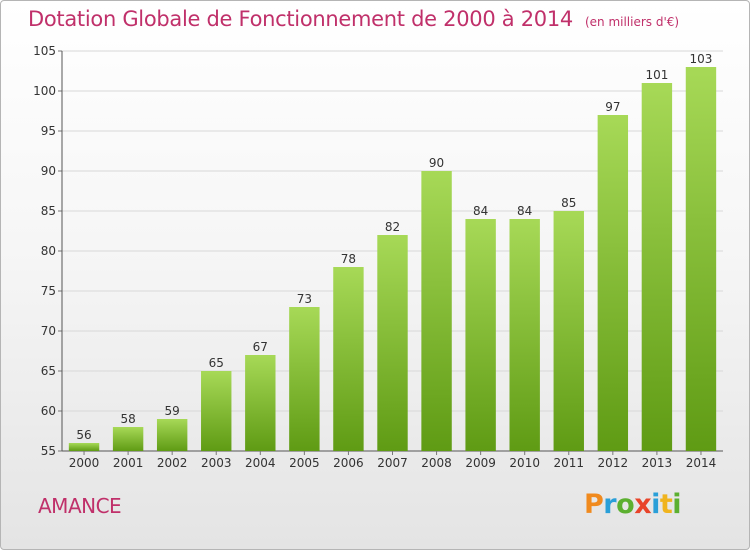 This screenshot has width=750, height=550. I want to click on x-tick-label: 2011, so click(568, 463).